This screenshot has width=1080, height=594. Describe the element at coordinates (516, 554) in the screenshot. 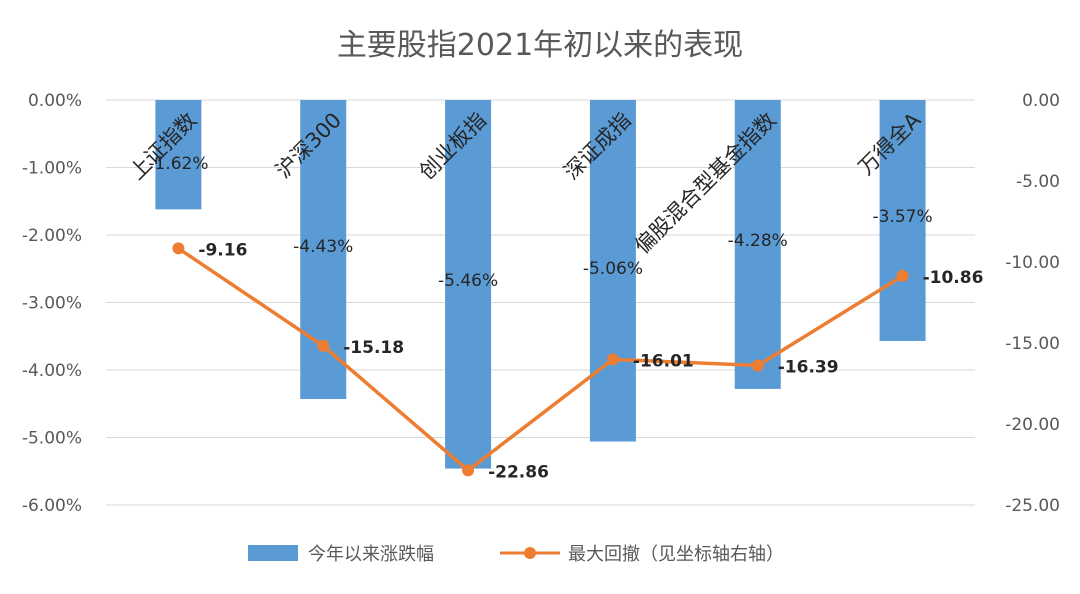

I see `legend: 今年以来涨跌幅 最大回撤（见坐标轴右轴）` at that location.